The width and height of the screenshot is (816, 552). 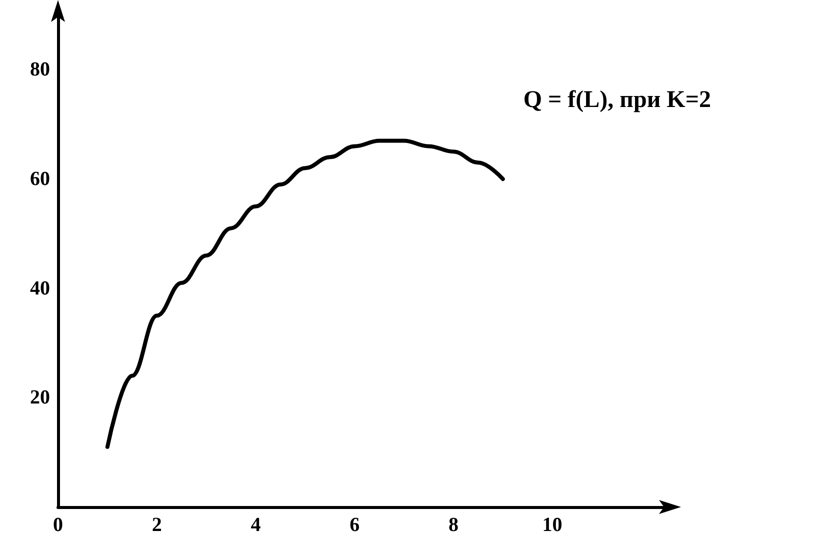 I want to click on x-tick-label: 2, so click(x=157, y=525).